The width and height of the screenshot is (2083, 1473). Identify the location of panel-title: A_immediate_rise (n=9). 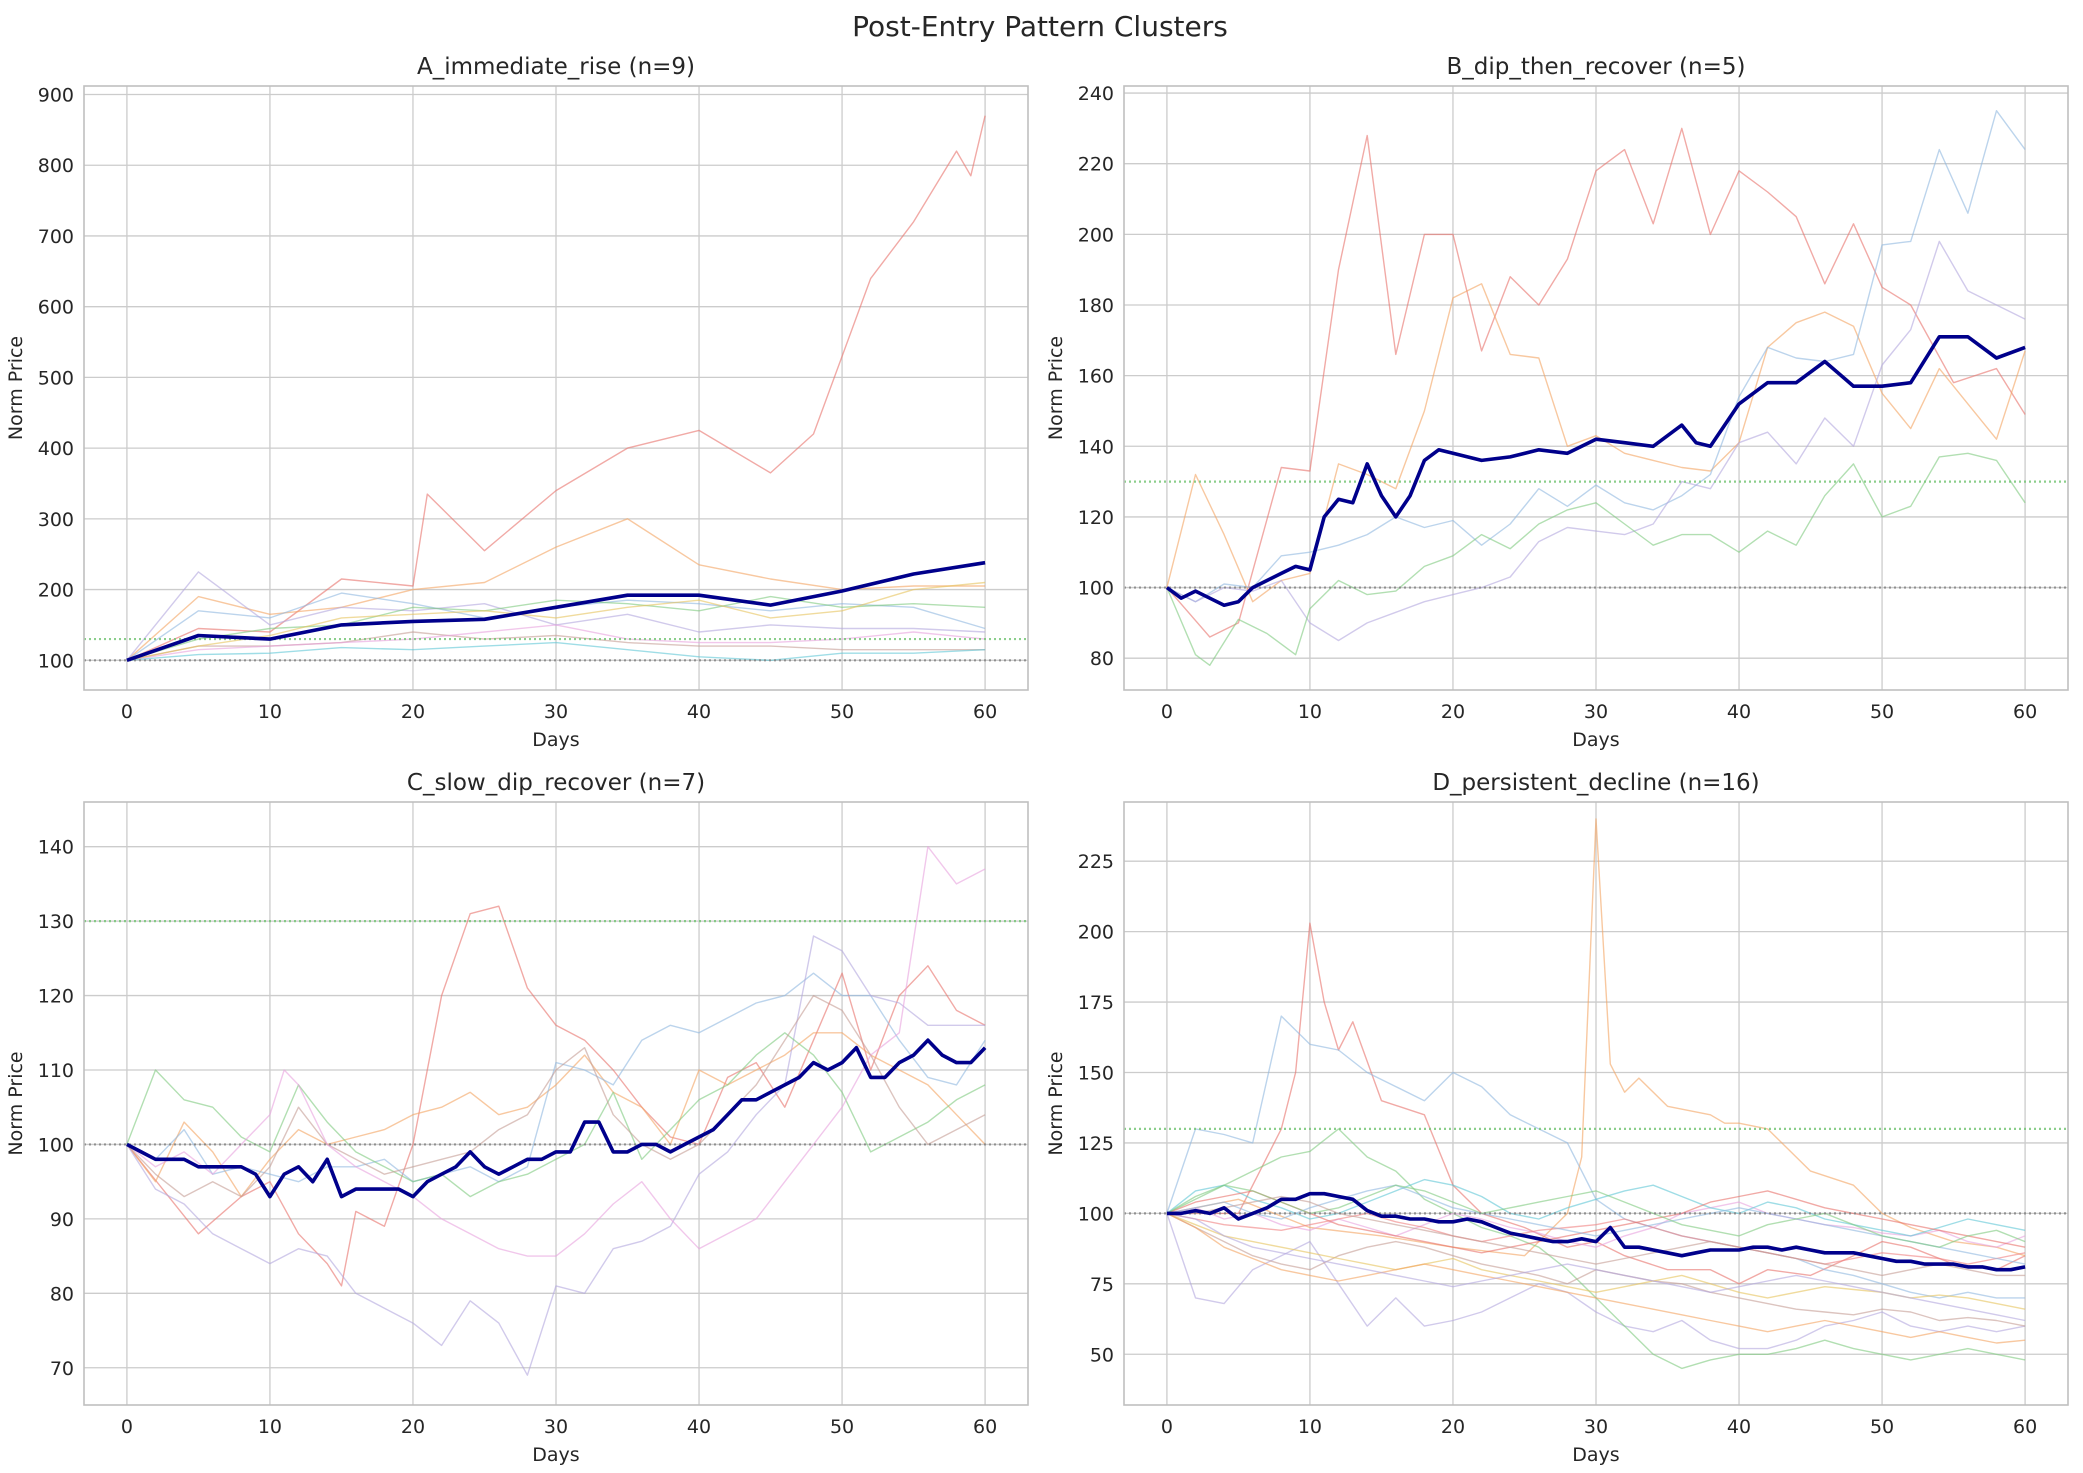
(556, 67).